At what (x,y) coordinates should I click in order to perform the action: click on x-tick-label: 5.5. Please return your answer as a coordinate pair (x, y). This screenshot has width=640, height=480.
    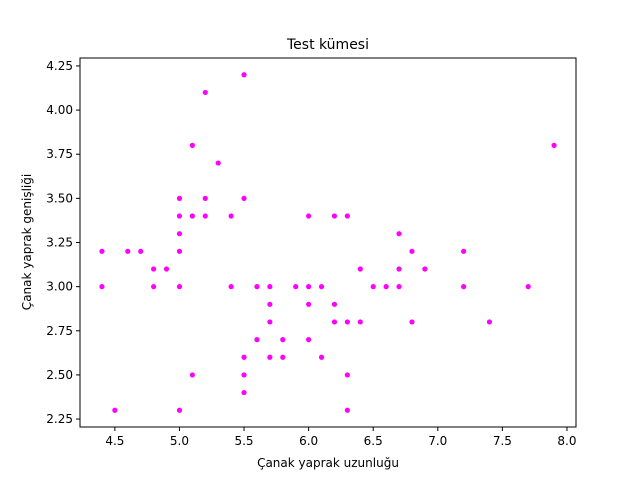
    Looking at the image, I should click on (243, 441).